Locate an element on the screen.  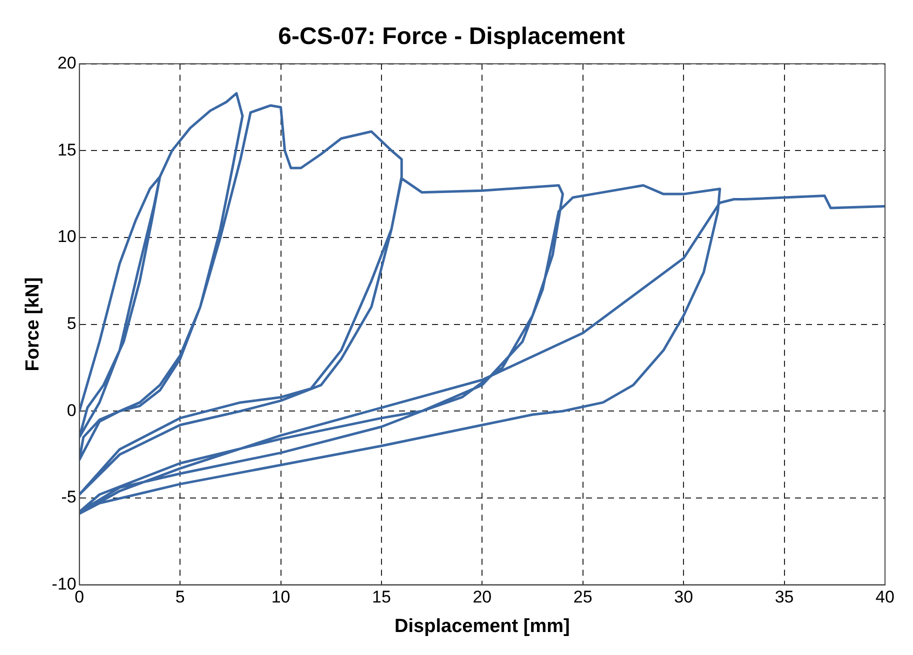
y-tick-label: 15 is located at coordinates (66, 150).